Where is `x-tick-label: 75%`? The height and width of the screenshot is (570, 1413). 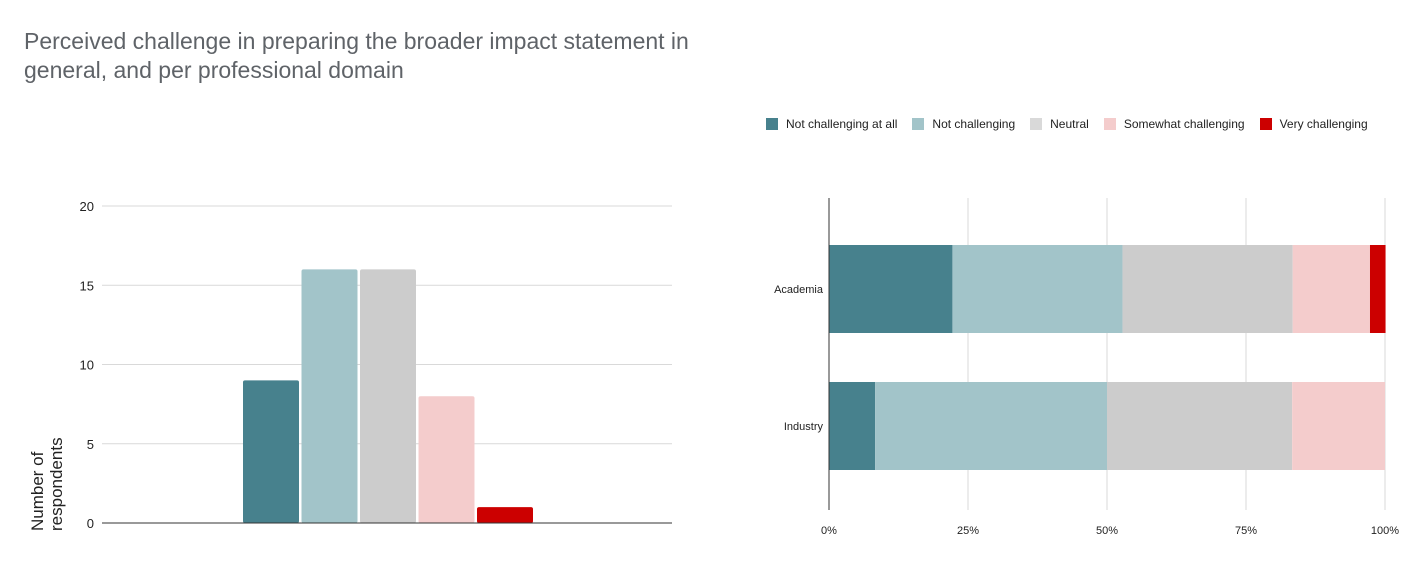 x-tick-label: 75% is located at coordinates (1246, 531).